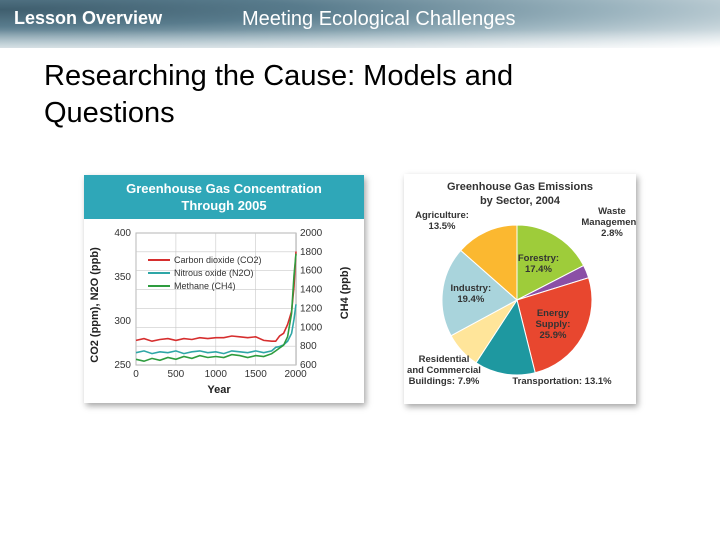  What do you see at coordinates (442, 221) in the screenshot?
I see `pie-slice-label: Agriculture: 13.5%` at bounding box center [442, 221].